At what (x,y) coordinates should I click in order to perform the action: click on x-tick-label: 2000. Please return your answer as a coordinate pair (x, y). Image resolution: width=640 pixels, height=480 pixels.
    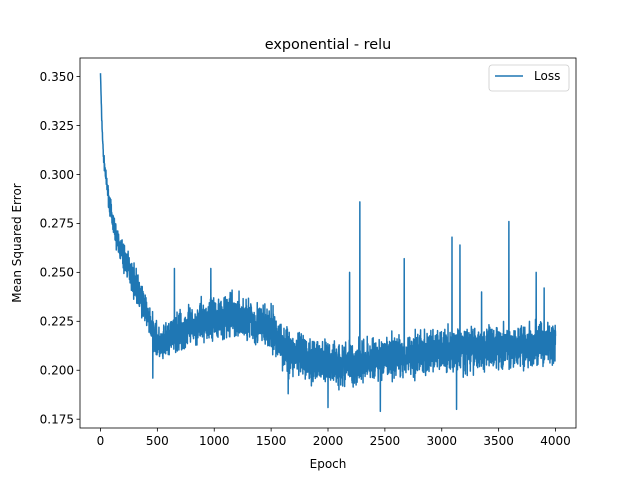
    Looking at the image, I should click on (328, 441).